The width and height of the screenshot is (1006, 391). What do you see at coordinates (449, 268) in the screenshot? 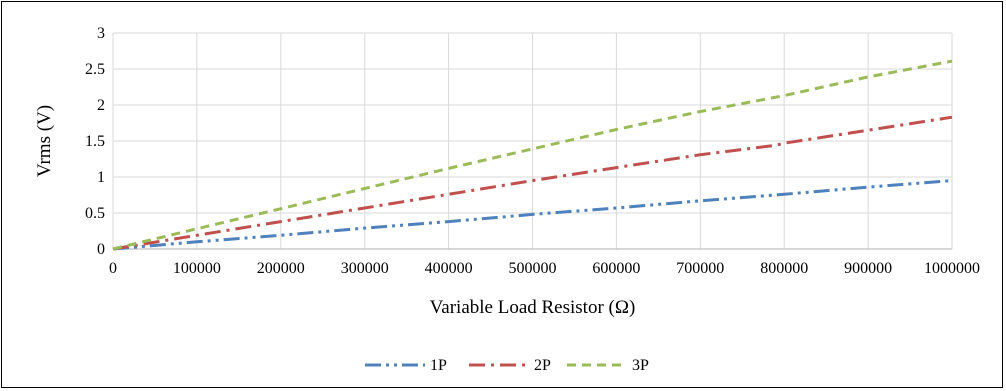
I see `x-tick-label: 400000` at bounding box center [449, 268].